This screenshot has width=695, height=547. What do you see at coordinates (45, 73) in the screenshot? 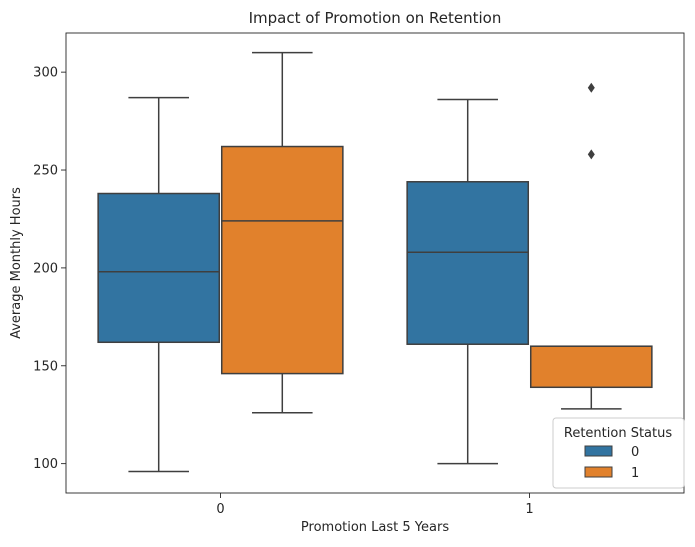
I see `y-tick-label-4: 300` at bounding box center [45, 73].